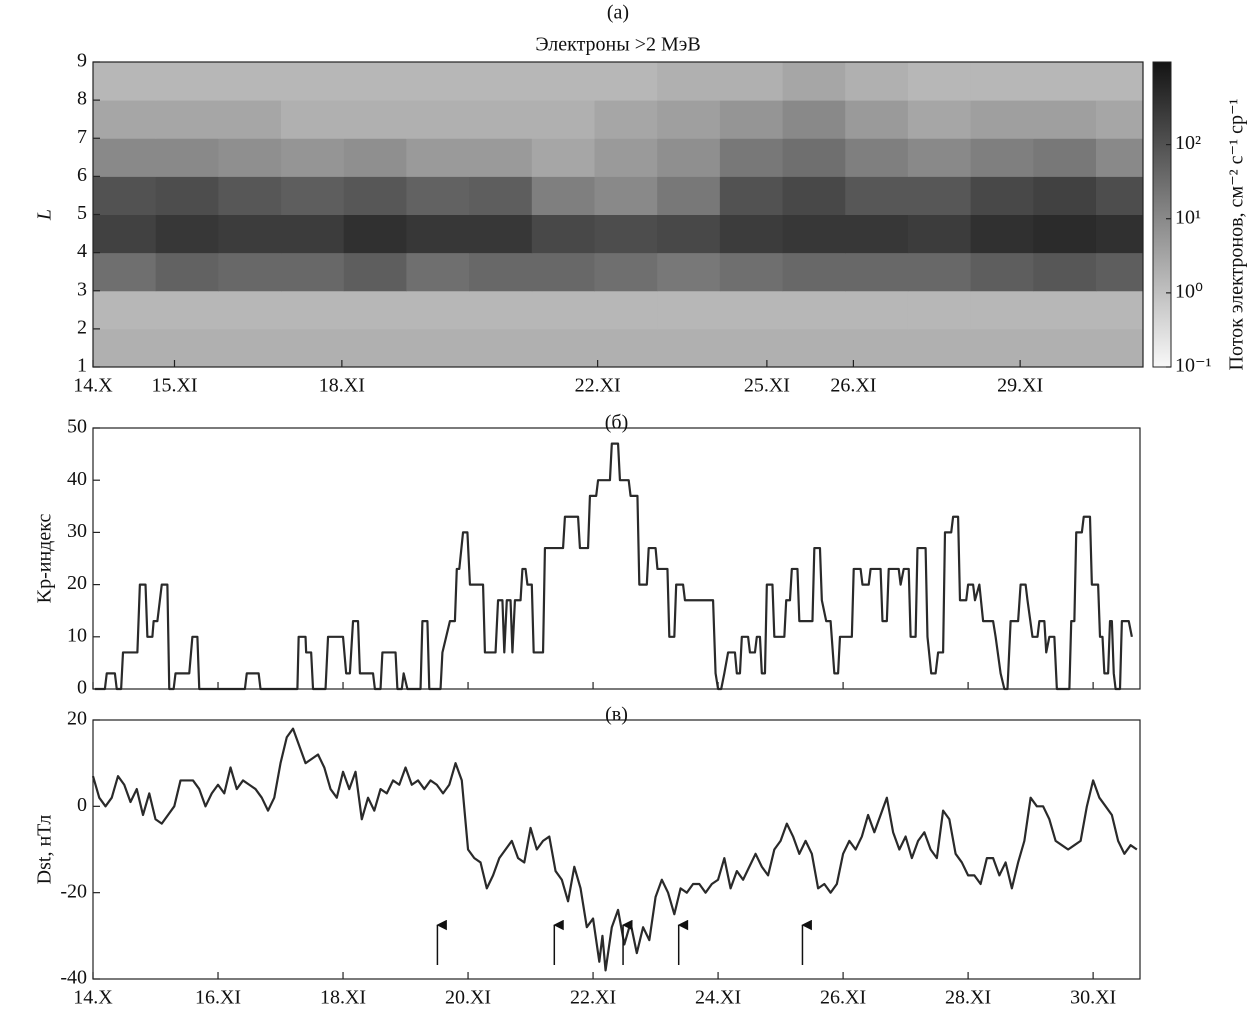 Image resolution: width=1251 pixels, height=1012 pixels. I want to click on x-tick-label: 26.XI, so click(853, 386).